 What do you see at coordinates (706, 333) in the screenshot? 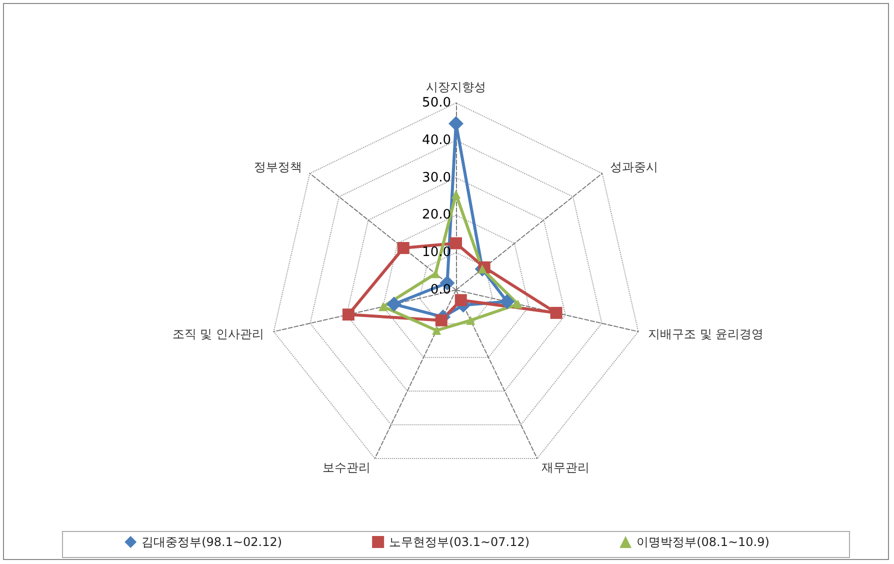
I see `spoke-label: 지배구조 및 윤리경영` at bounding box center [706, 333].